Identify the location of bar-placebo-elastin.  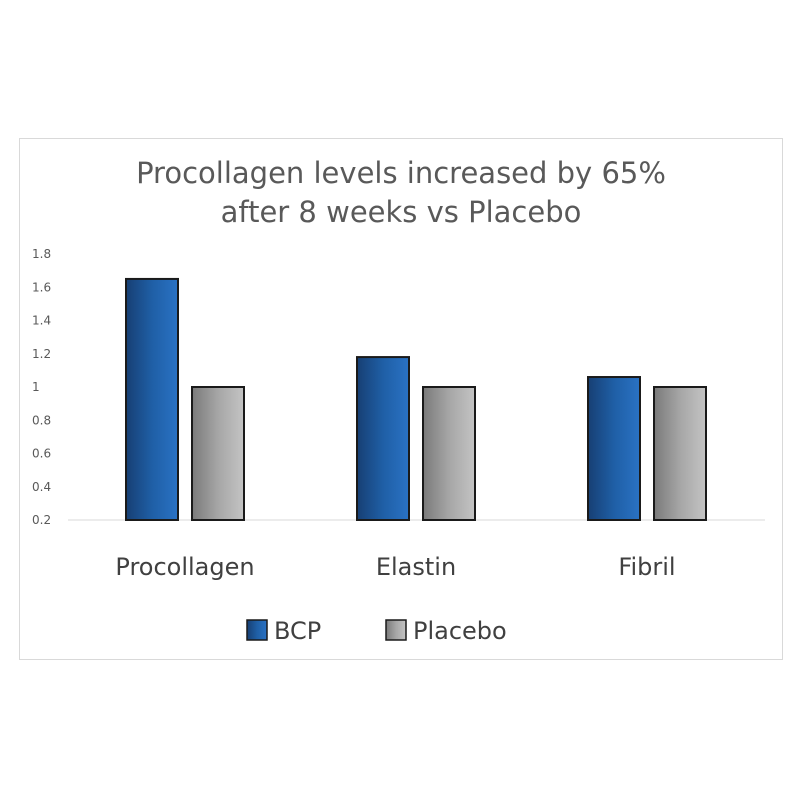
(449, 453).